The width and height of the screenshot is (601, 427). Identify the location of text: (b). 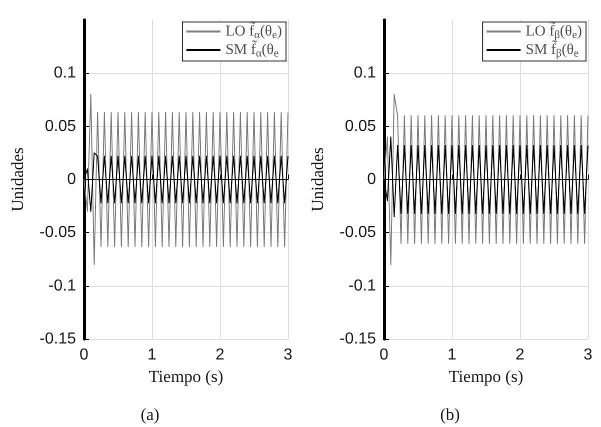
(450, 414).